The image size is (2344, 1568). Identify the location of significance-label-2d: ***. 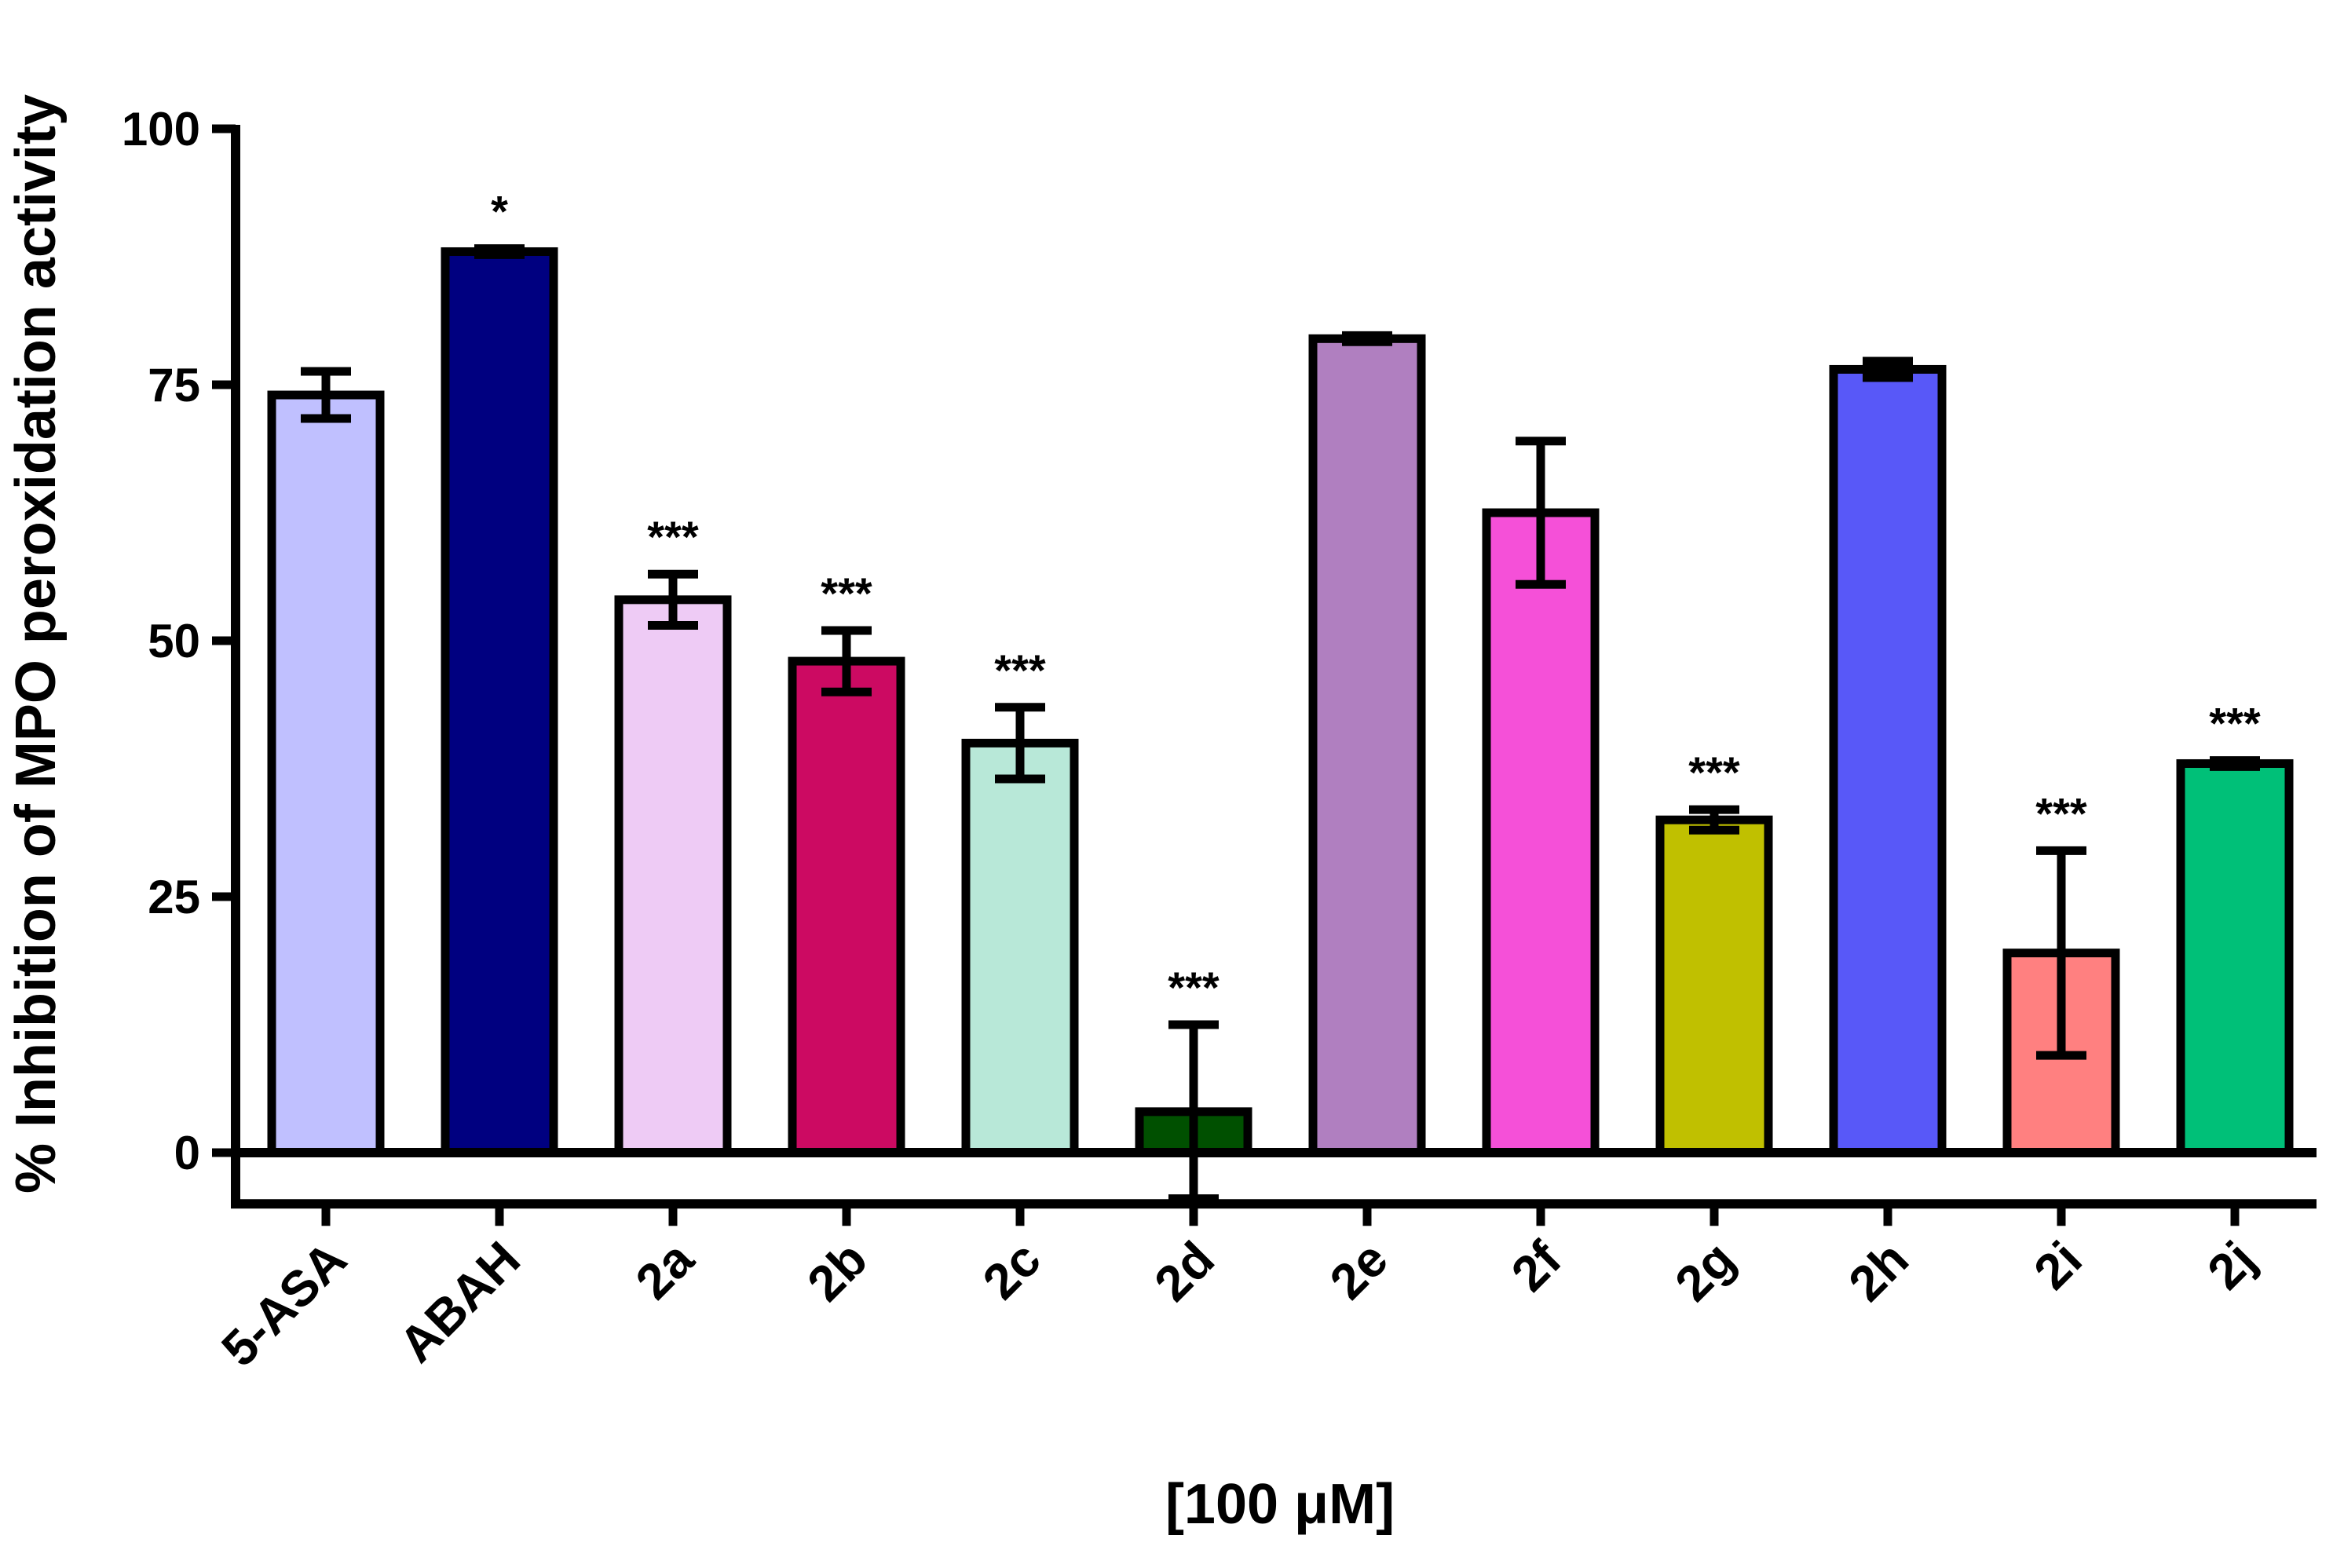
(1194, 987).